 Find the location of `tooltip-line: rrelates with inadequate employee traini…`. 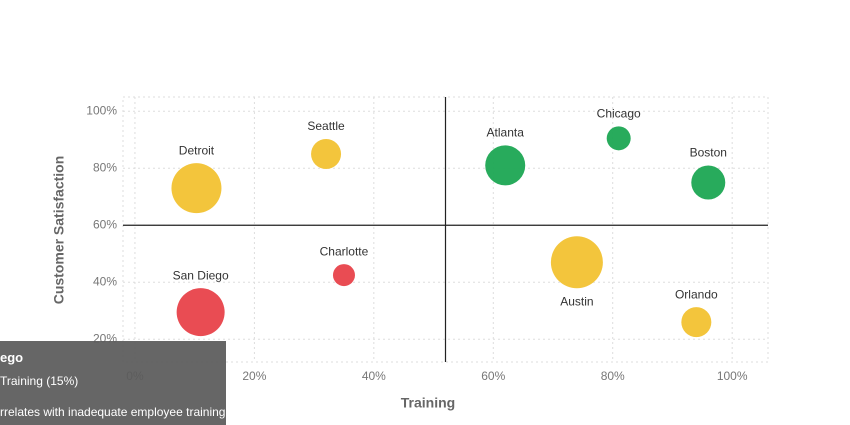

tooltip-line: rrelates with inadequate employee traini… is located at coordinates (113, 412).